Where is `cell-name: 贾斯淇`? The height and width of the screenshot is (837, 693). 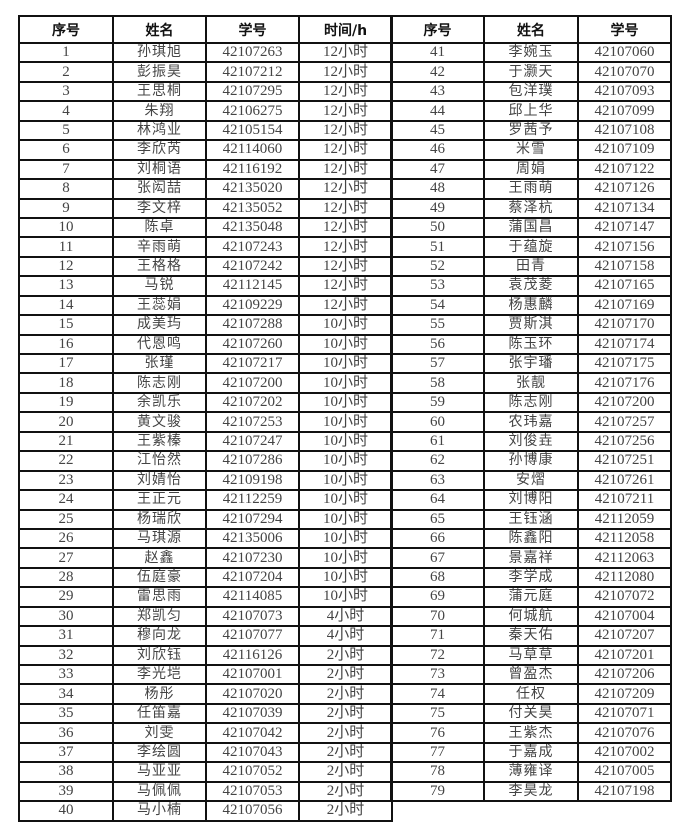 cell-name: 贾斯淇 is located at coordinates (531, 325).